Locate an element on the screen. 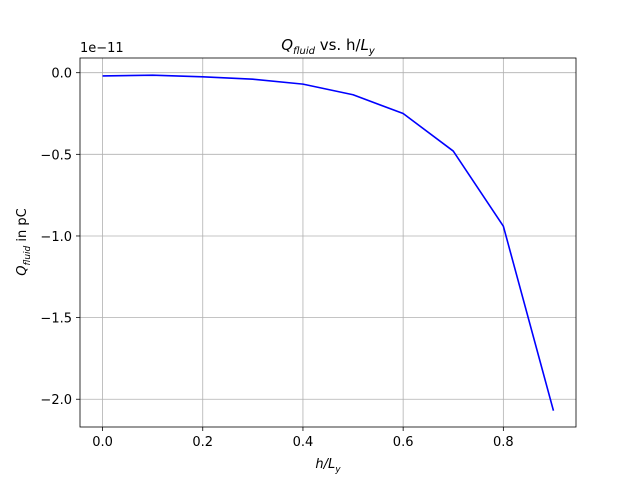 The image size is (640, 480). x-axis-label-subscript: y is located at coordinates (337, 470).